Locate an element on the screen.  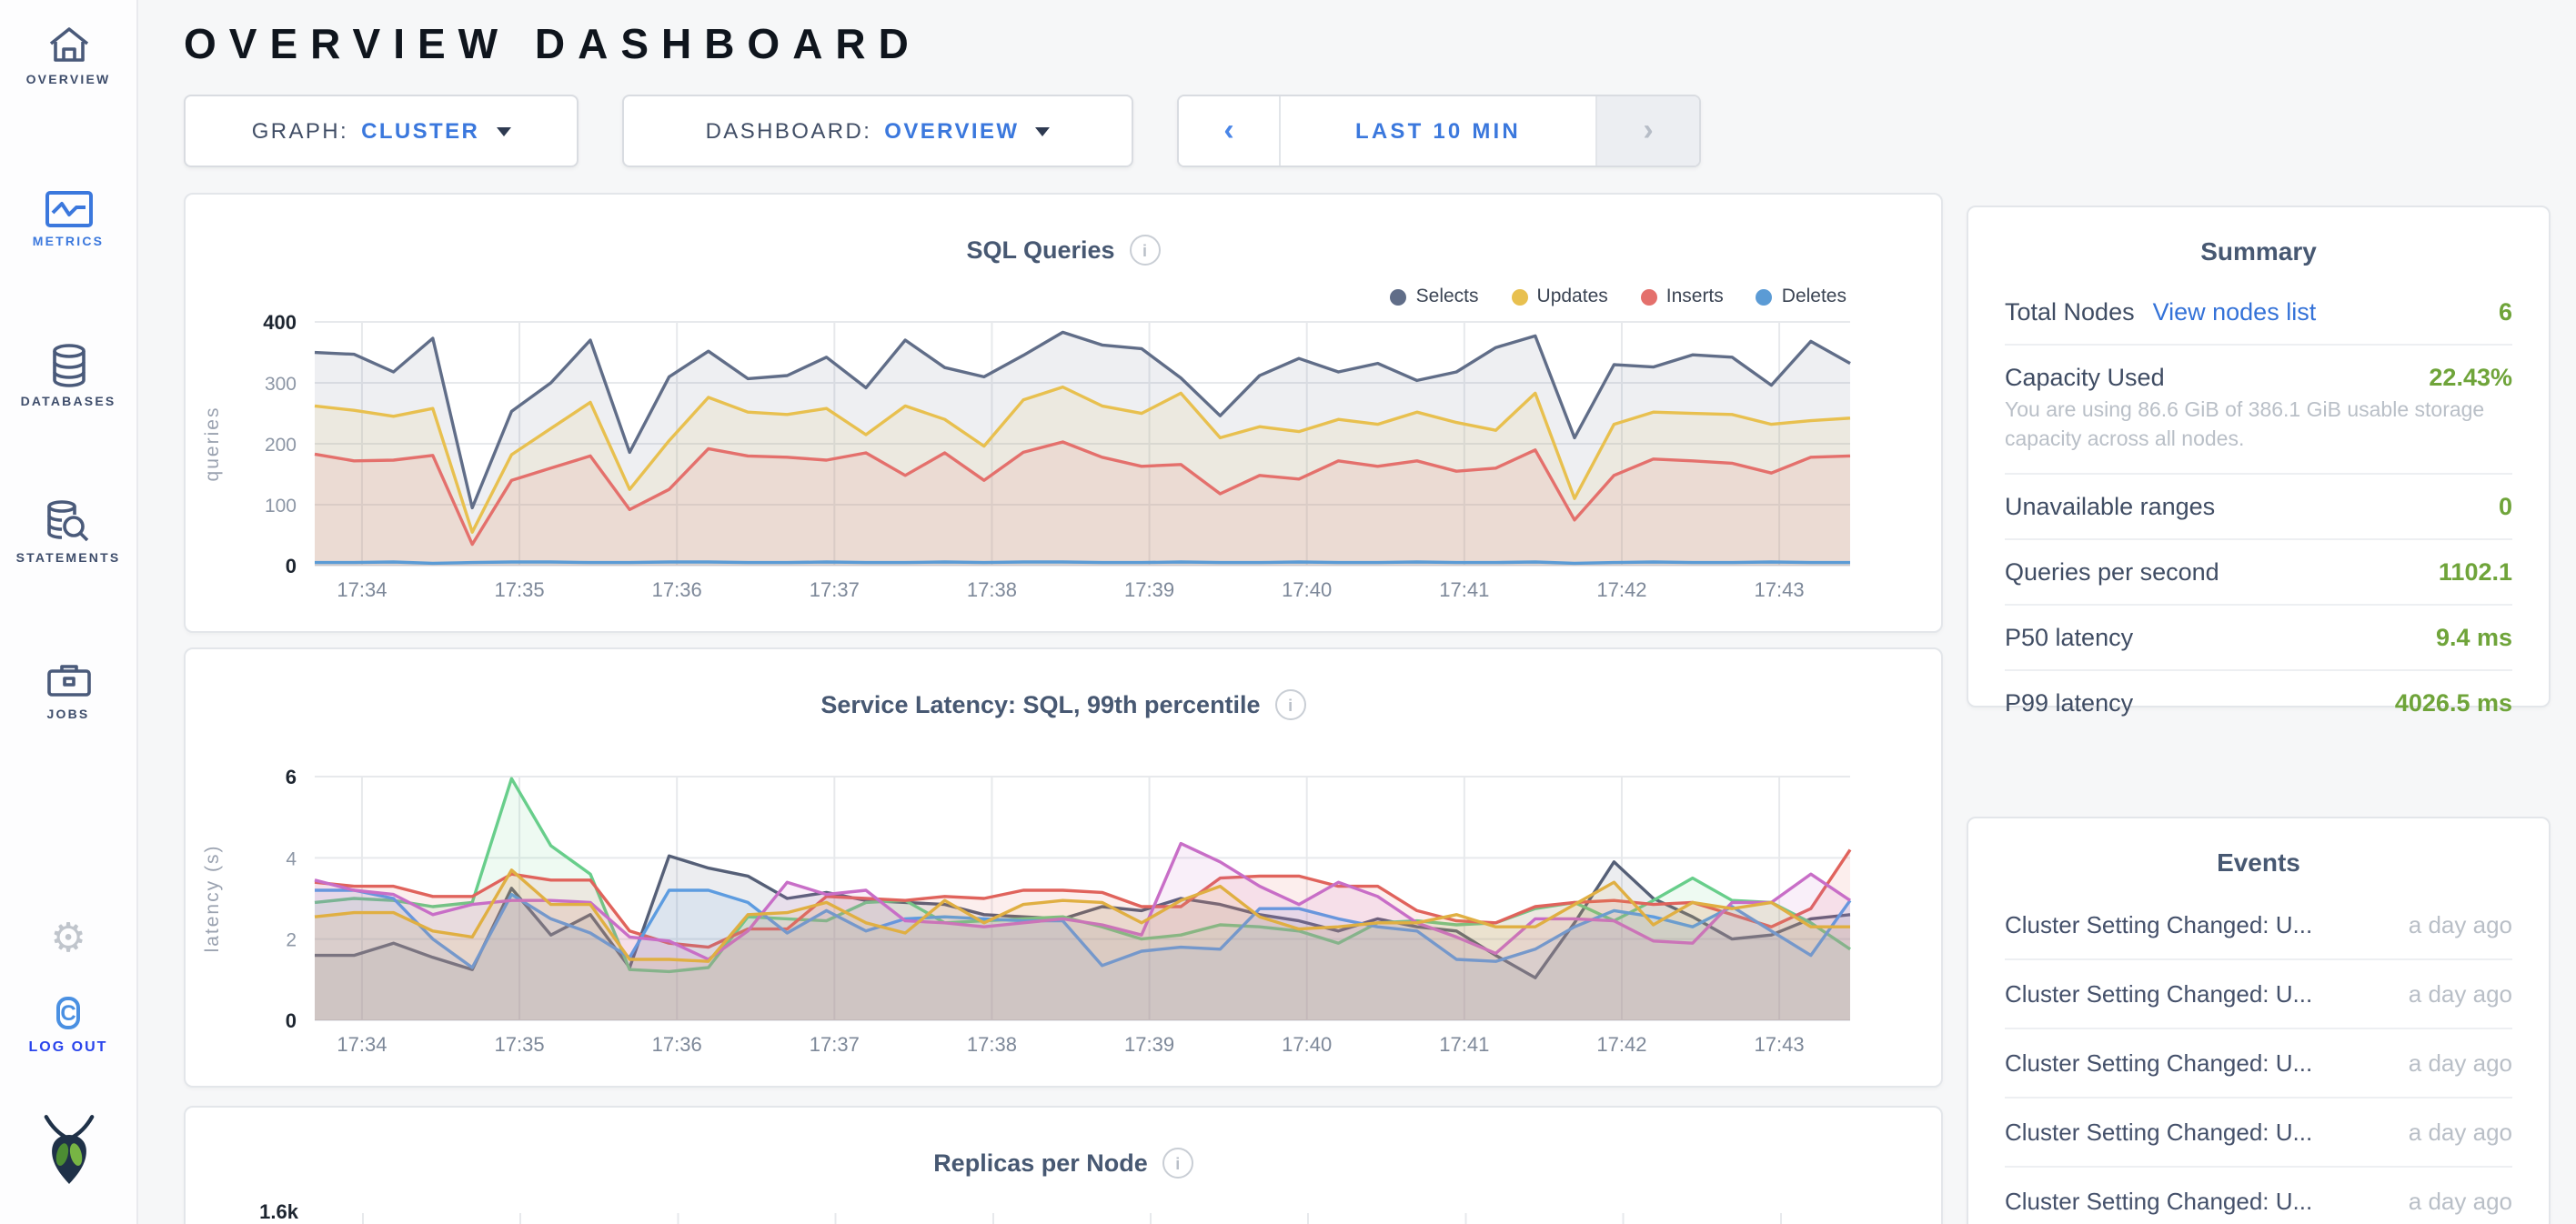
summary-row-p99: P99 latency 4026.5 ms is located at coordinates (2258, 703).